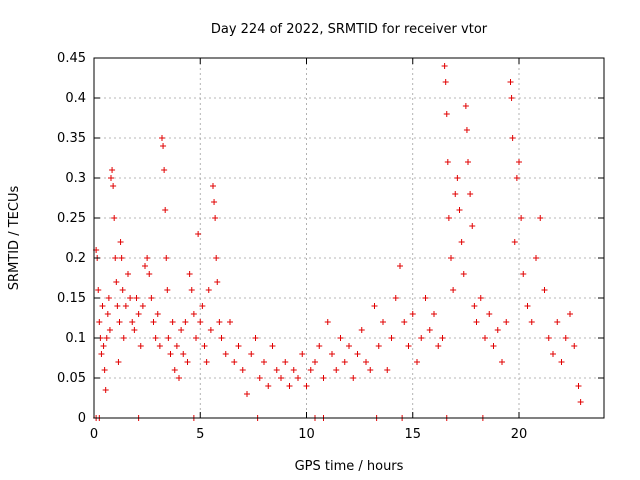 This screenshot has width=640, height=480. Describe the element at coordinates (71, 218) in the screenshot. I see `y-tick-label: 0.25` at that location.